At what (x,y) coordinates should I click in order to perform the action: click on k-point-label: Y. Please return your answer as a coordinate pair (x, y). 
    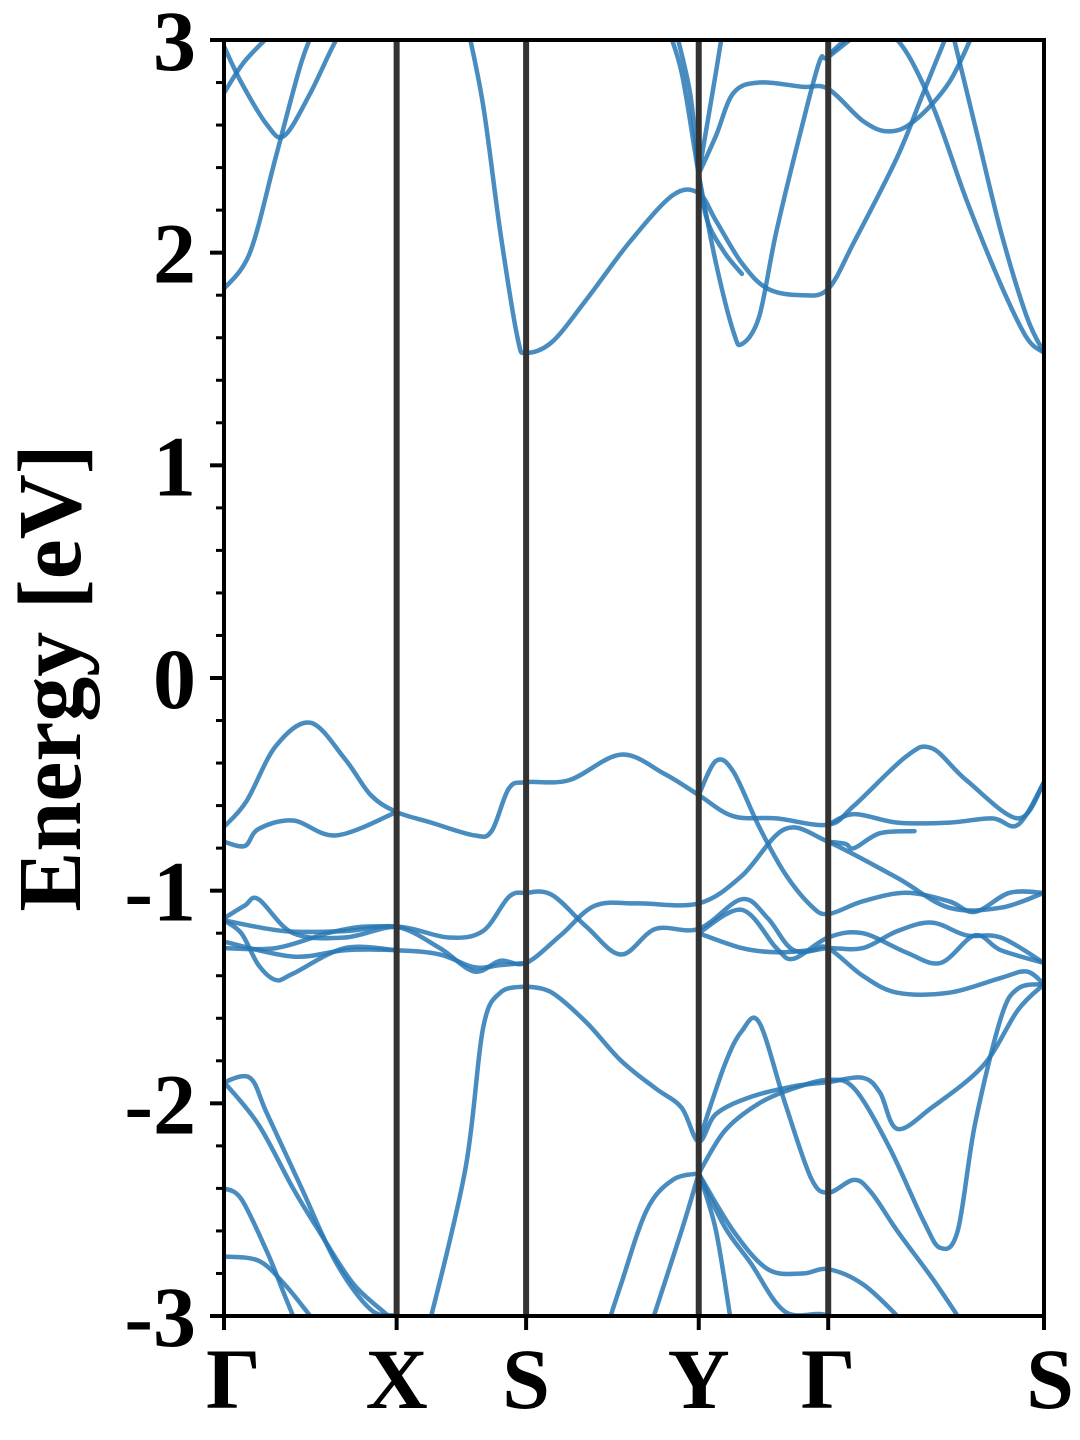
    Looking at the image, I should click on (699, 1379).